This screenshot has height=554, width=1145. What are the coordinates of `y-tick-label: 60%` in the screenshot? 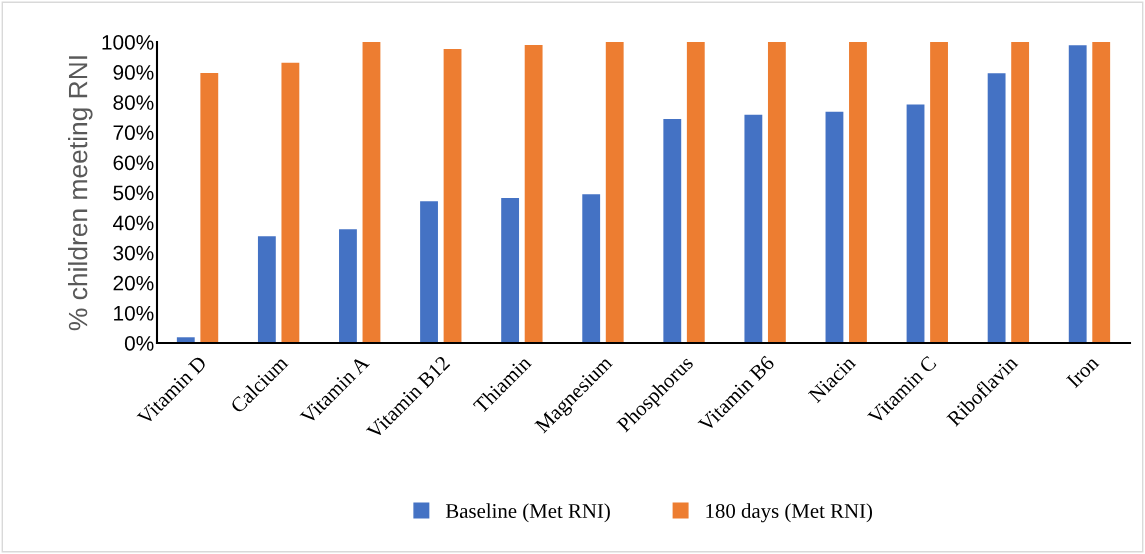 It's located at (133, 163).